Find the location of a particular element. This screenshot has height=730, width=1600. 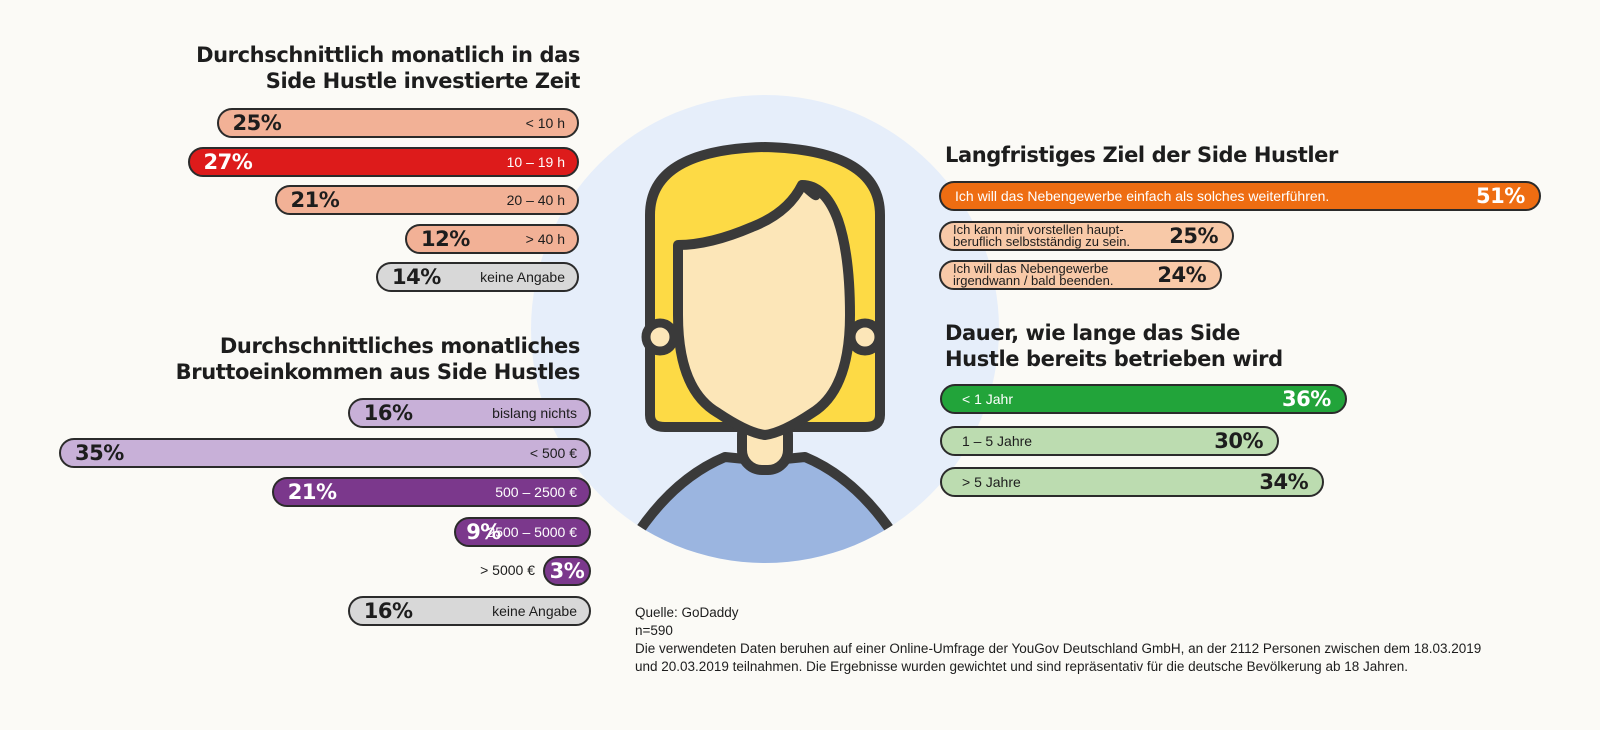

source-line: Quelle: GoDaddy is located at coordinates (687, 612).